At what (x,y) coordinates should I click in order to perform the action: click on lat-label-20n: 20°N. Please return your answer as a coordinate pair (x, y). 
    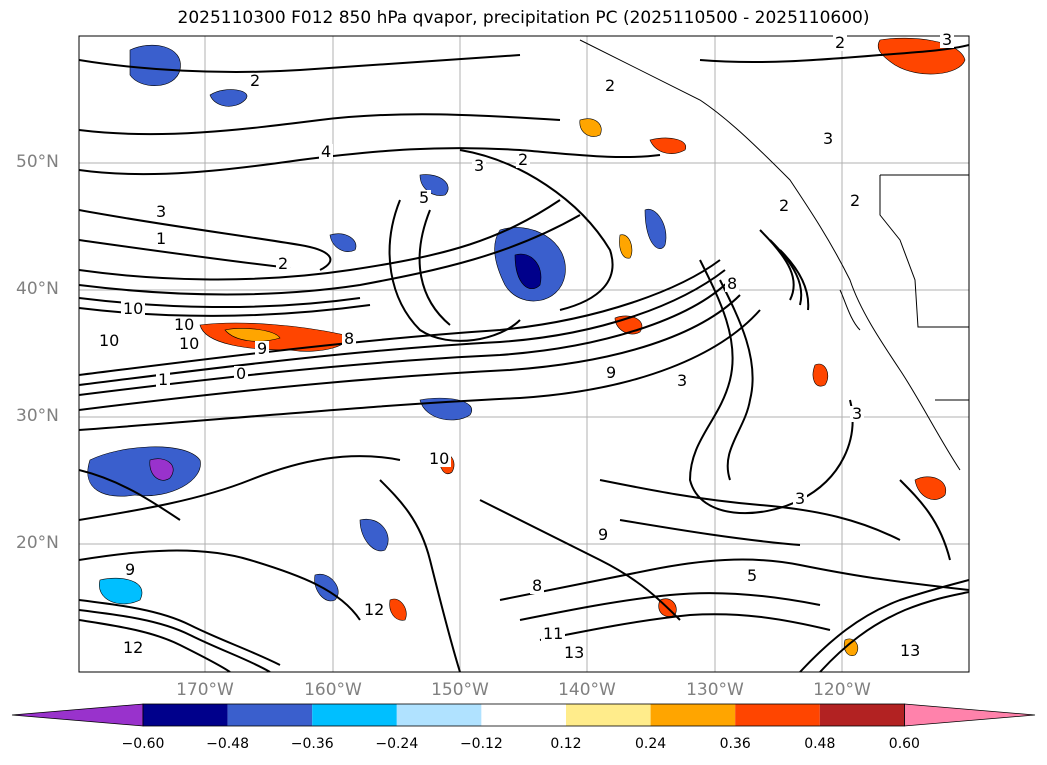
    Looking at the image, I should click on (37, 543).